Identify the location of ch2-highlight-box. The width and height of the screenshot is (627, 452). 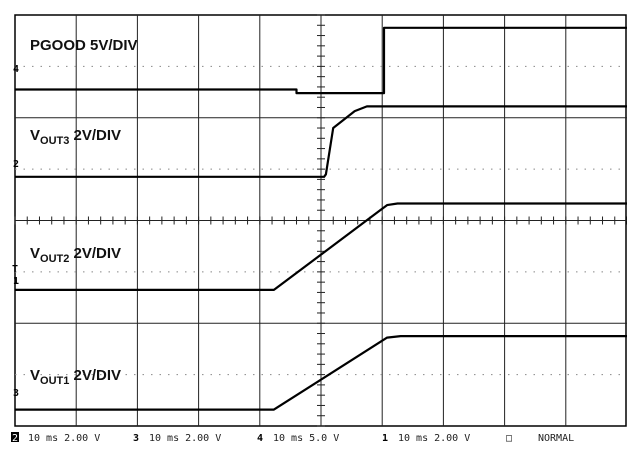
(15, 437).